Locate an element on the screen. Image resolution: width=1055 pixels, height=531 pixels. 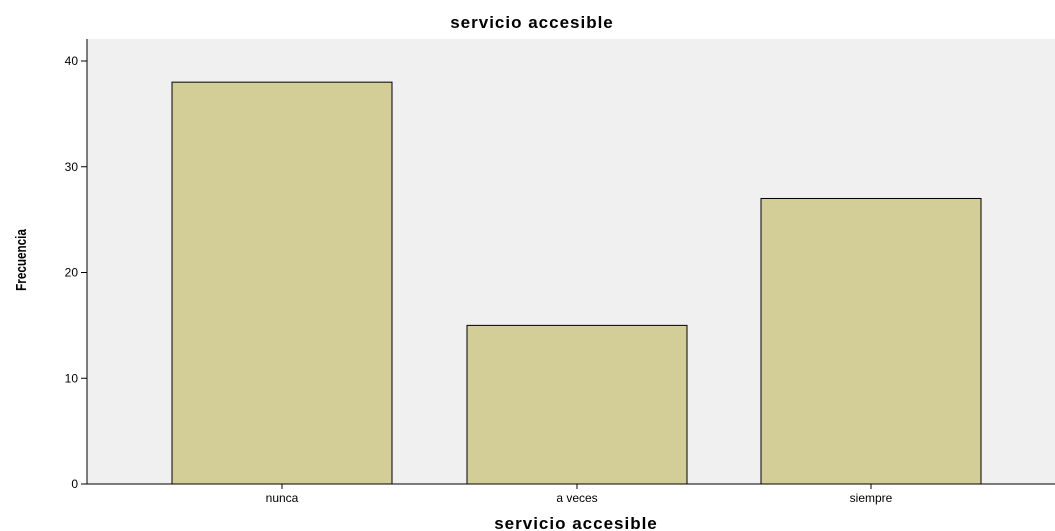
y-tick-label: 30 is located at coordinates (72, 167).